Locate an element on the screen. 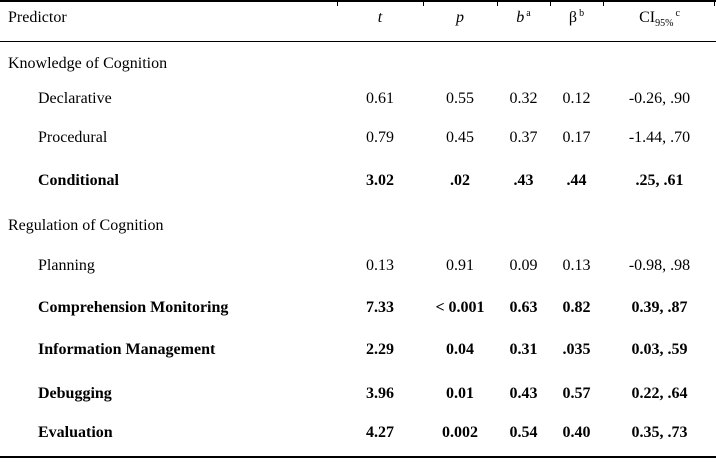 Image resolution: width=716 pixels, height=467 pixels. table-row: Evaluation 4.27 0.002 0.54 0.40 0.35, .73 is located at coordinates (358, 434).